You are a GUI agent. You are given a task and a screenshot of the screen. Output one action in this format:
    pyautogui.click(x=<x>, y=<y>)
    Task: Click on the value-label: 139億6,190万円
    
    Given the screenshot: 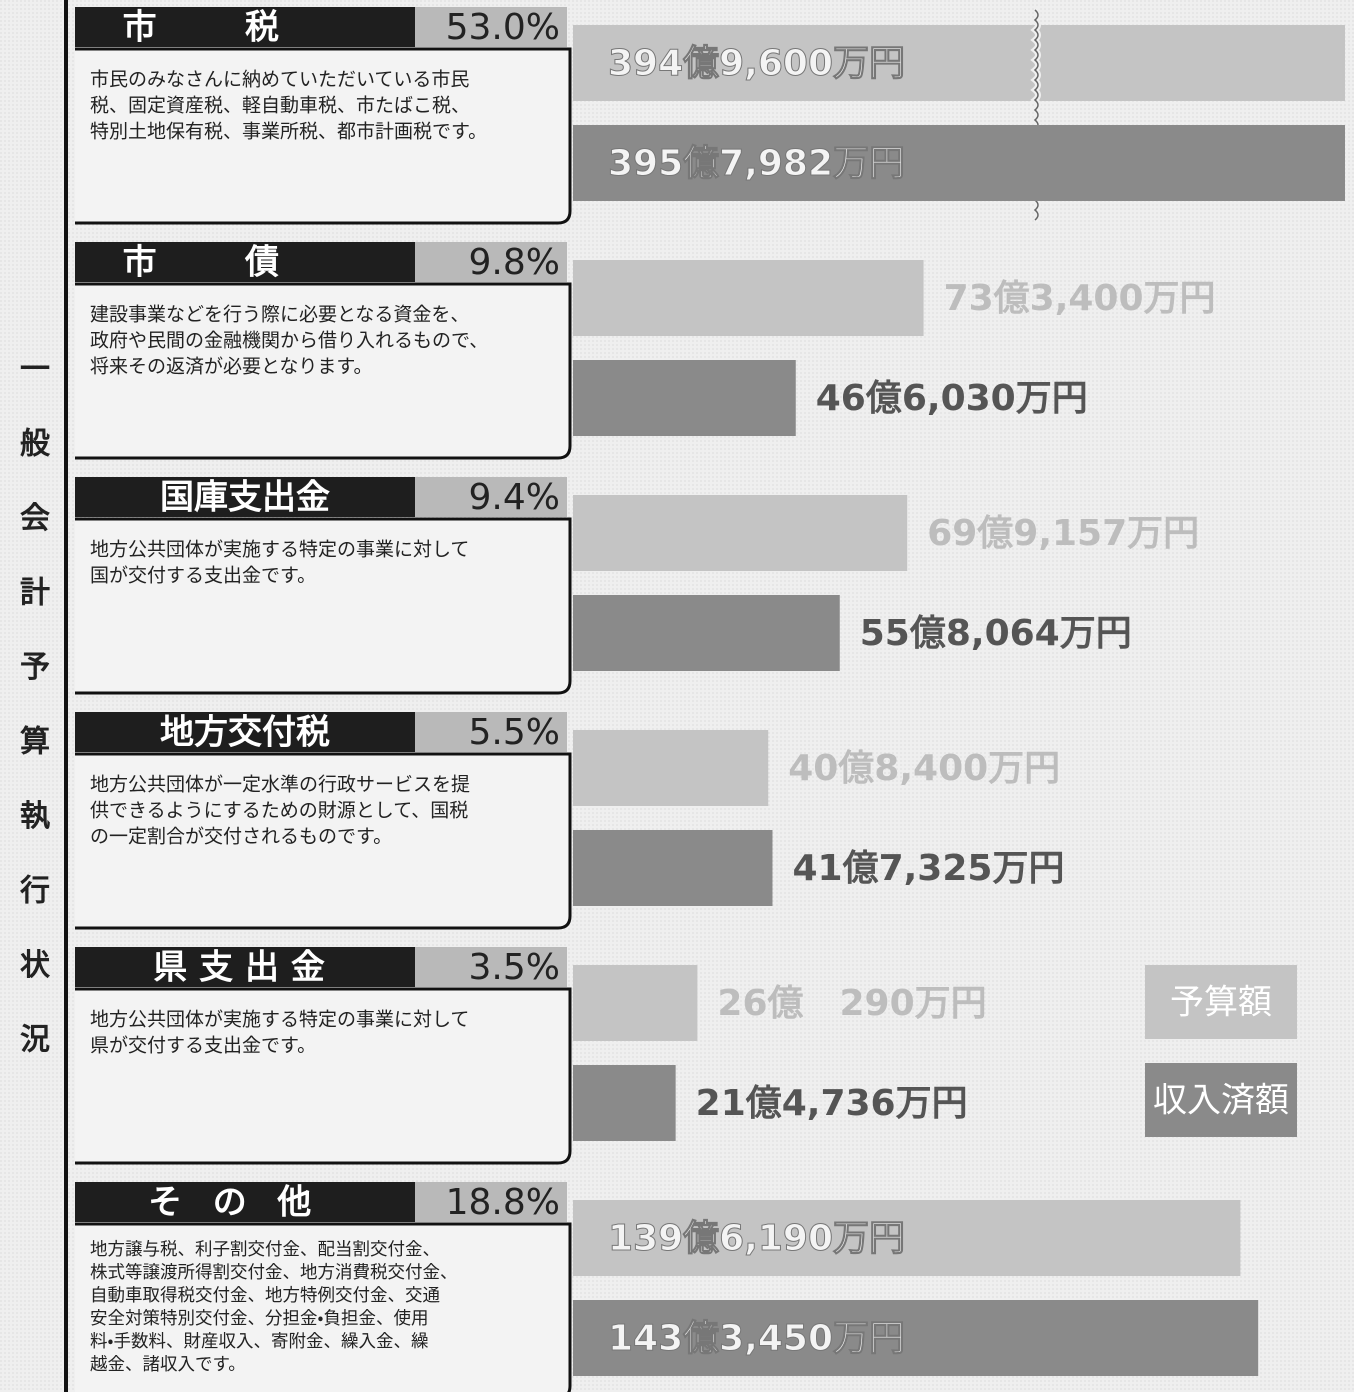 What is the action you would take?
    pyautogui.click(x=756, y=1238)
    